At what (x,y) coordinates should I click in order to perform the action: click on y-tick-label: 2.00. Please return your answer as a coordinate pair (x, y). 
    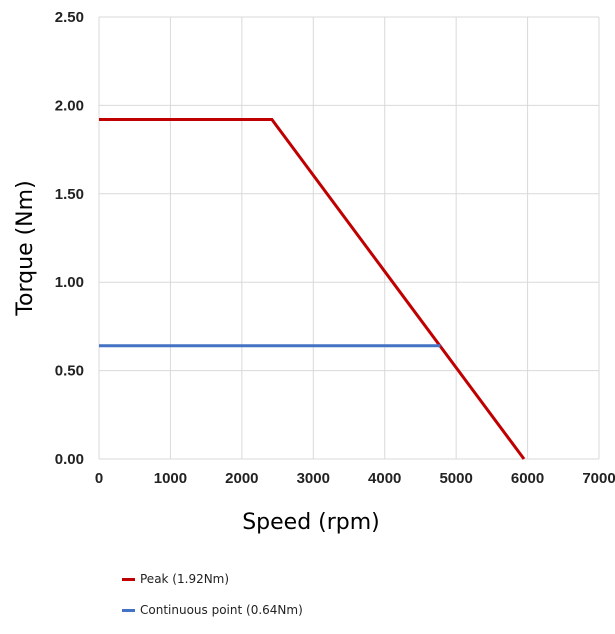
    Looking at the image, I should click on (69, 105).